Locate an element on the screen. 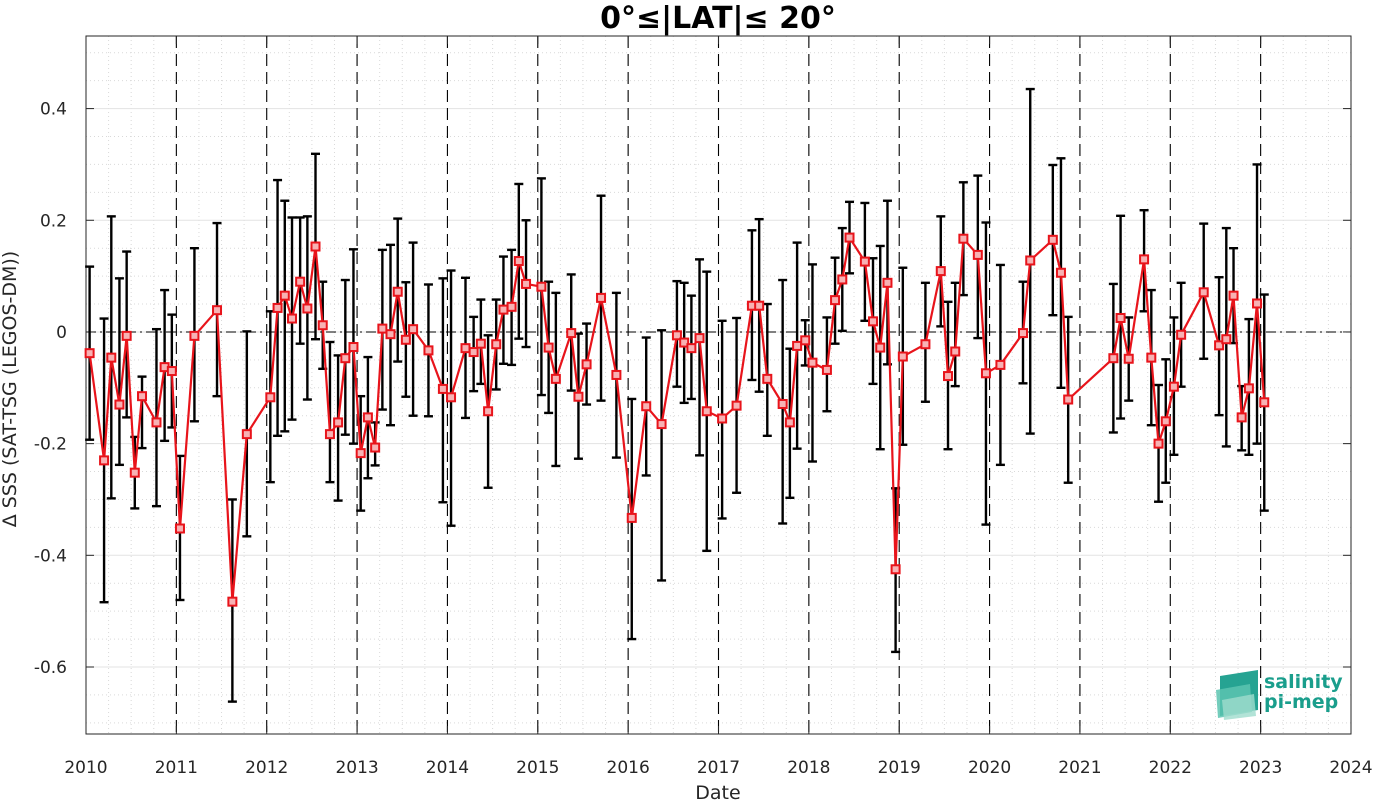 This screenshot has width=1375, height=801. logo-line2: pi-mep is located at coordinates (1301, 702).